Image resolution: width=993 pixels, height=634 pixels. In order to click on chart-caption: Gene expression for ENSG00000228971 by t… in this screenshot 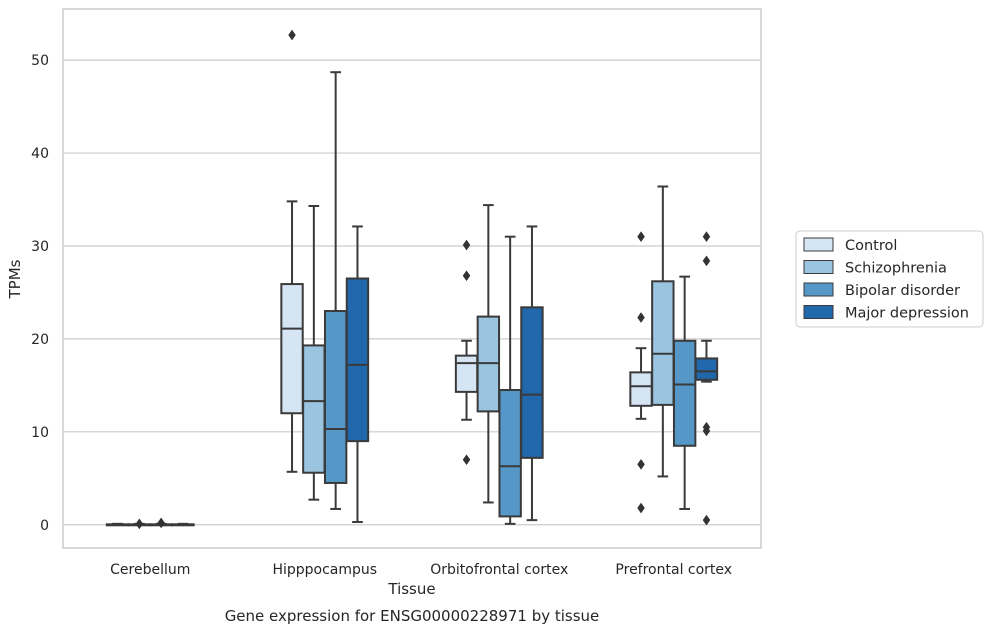, I will do `click(412, 616)`.